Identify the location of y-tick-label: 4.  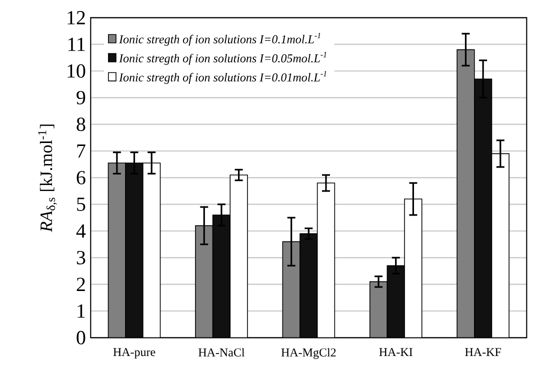
(81, 231).